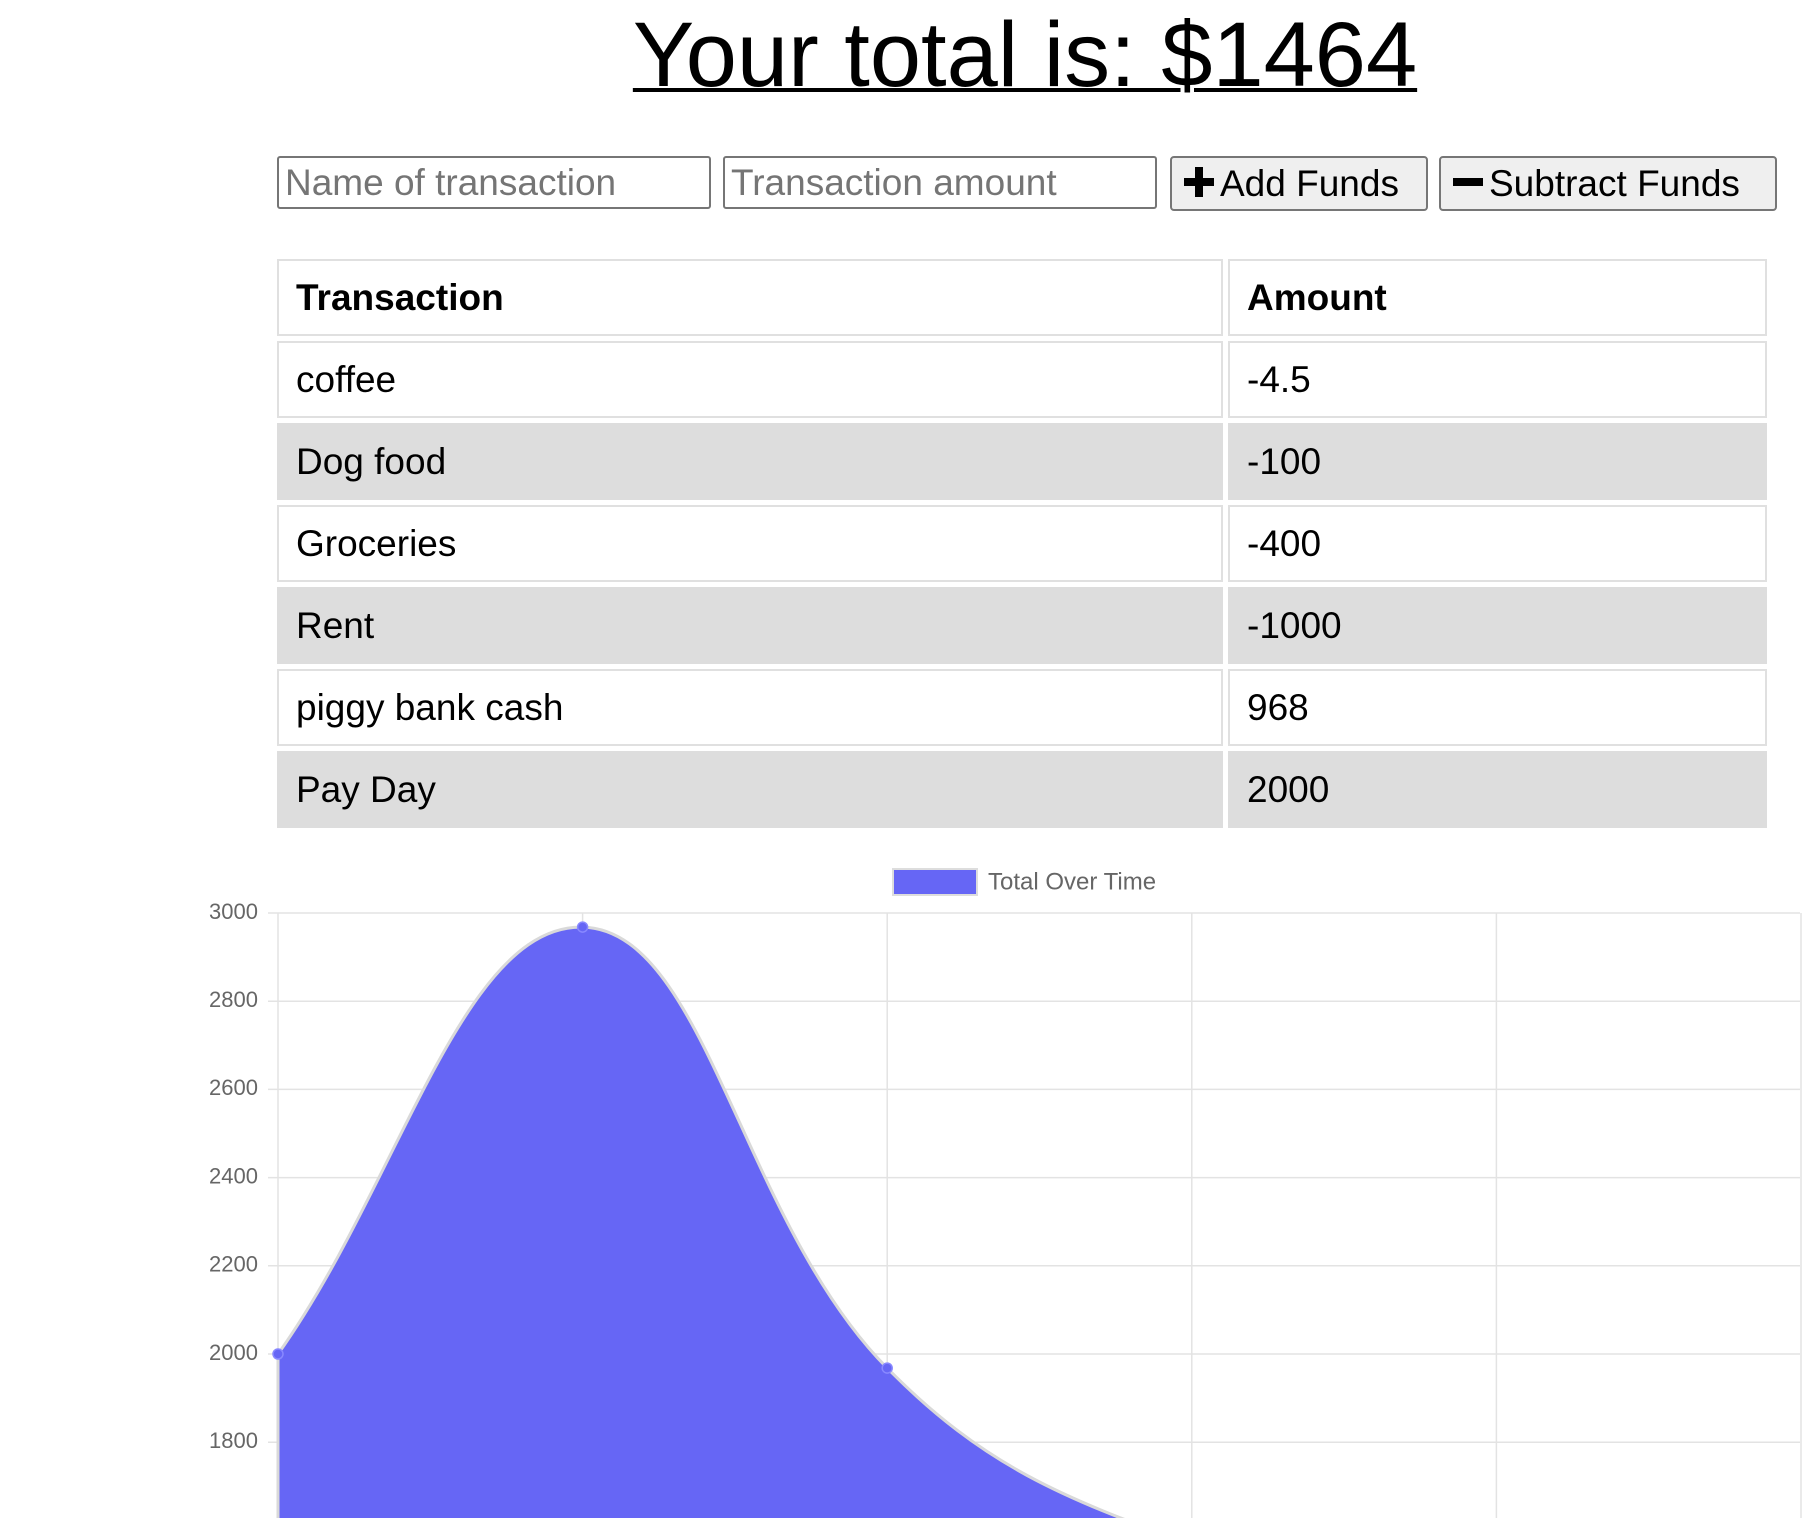 This screenshot has width=1810, height=1518. I want to click on add-button: Add Funds, so click(1299, 183).